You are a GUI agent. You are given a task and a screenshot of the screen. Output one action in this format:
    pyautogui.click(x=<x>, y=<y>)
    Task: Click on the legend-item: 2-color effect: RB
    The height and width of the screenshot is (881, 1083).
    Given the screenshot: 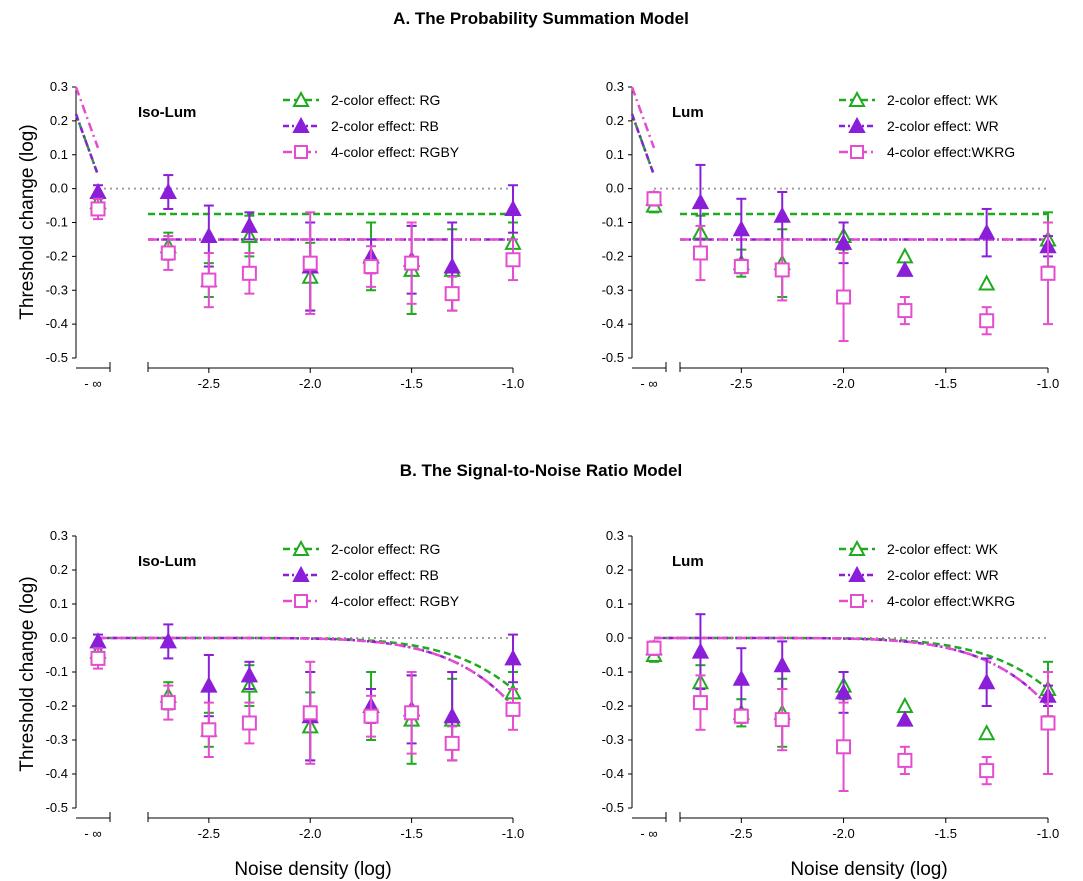 What is the action you would take?
    pyautogui.click(x=361, y=574)
    